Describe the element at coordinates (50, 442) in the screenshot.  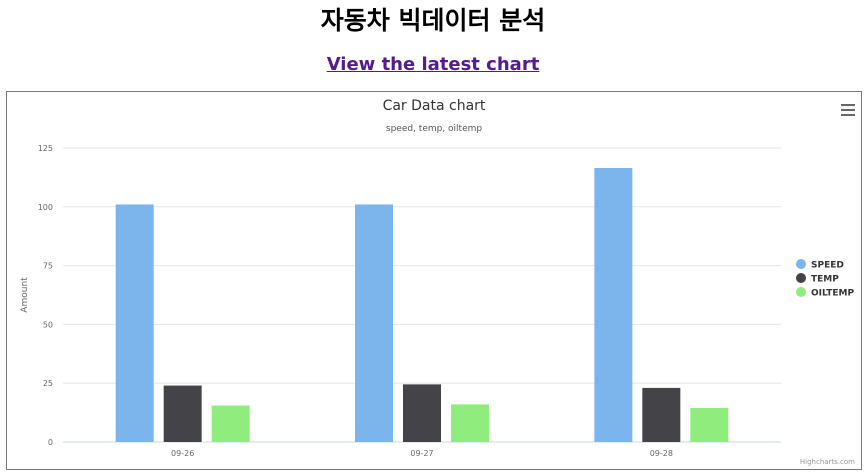
I see `y-tick-label: 0` at that location.